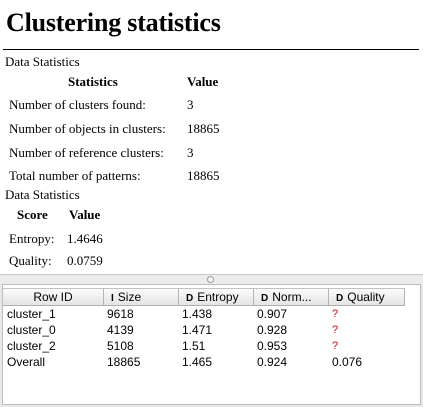 The image size is (423, 407). I want to click on page-title: Clustering statistics, so click(113, 22).